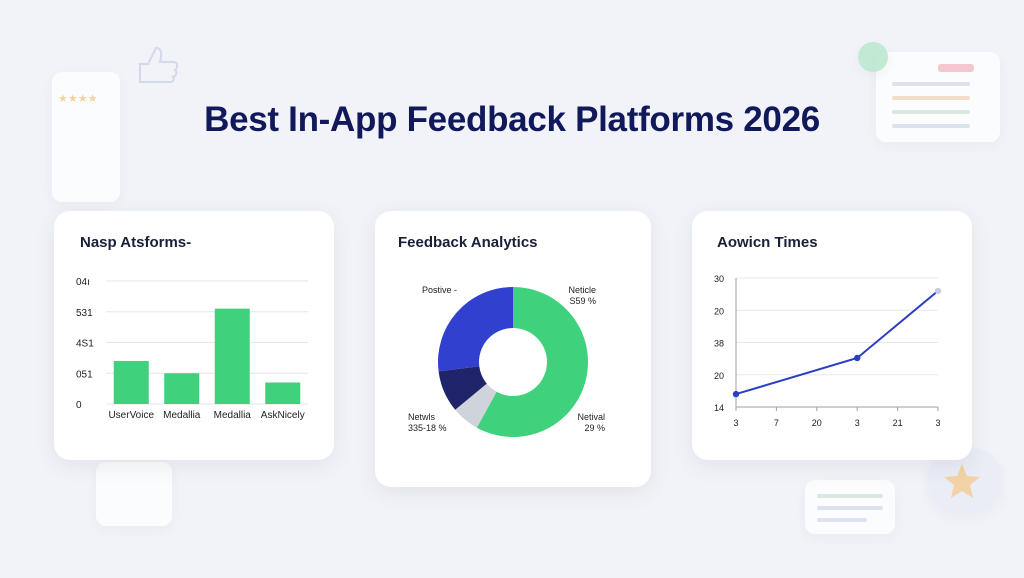 This screenshot has height=578, width=1024. Describe the element at coordinates (767, 242) in the screenshot. I see `line-chart-title: Aowicn Times` at that location.